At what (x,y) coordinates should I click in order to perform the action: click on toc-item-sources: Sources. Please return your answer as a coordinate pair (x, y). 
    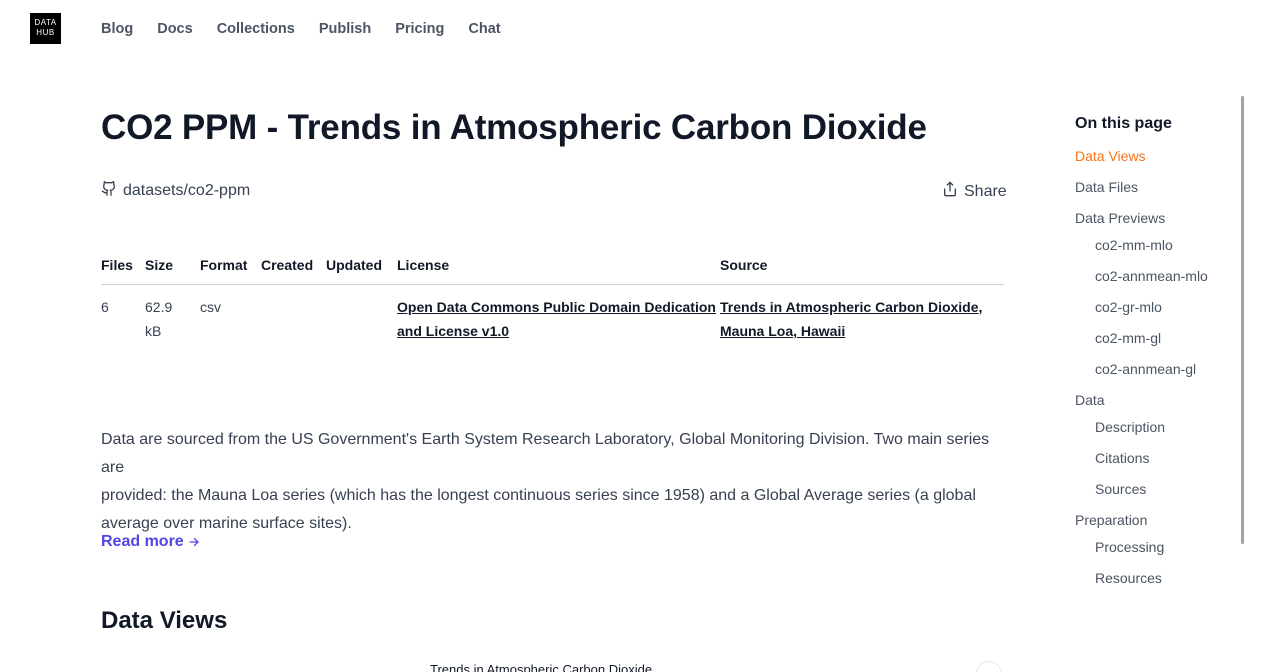
    Looking at the image, I should click on (1121, 489).